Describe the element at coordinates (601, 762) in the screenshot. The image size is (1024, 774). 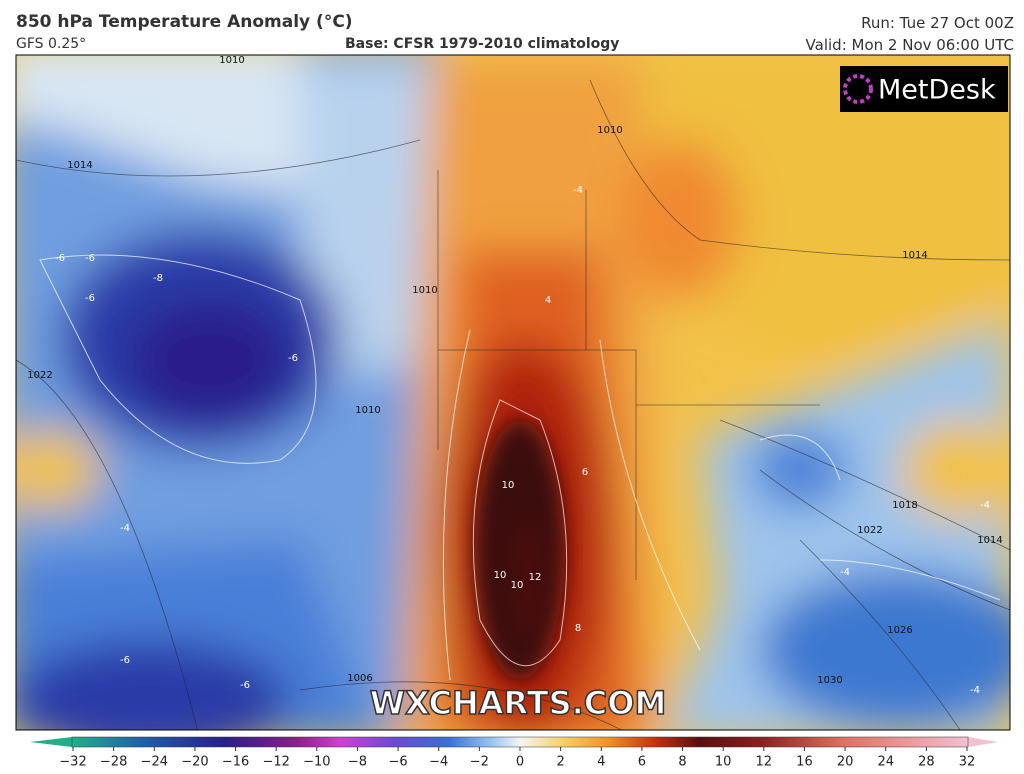
I see `colorbar-label: 4` at that location.